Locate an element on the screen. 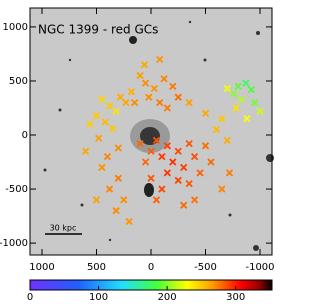 The image size is (320, 306). y-tick-label: 1000 is located at coordinates (15, 27).